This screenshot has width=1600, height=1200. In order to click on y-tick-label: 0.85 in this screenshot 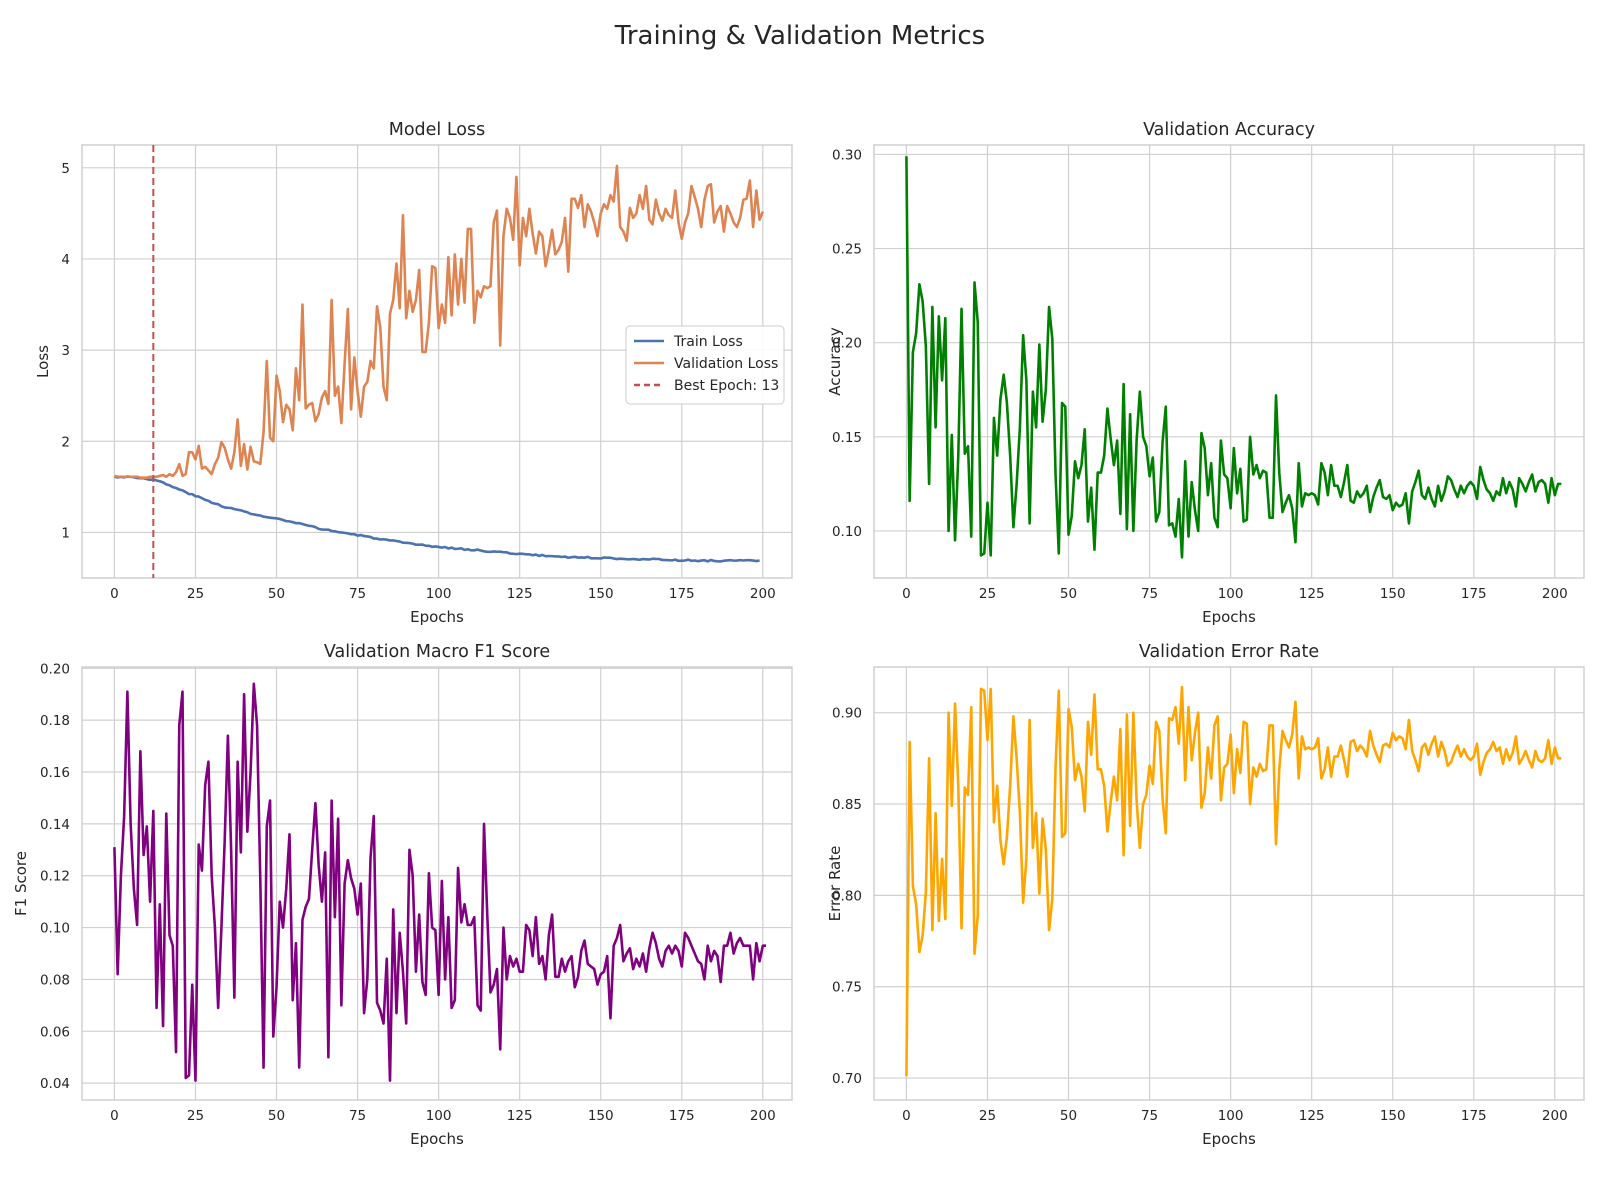, I will do `click(847, 805)`.